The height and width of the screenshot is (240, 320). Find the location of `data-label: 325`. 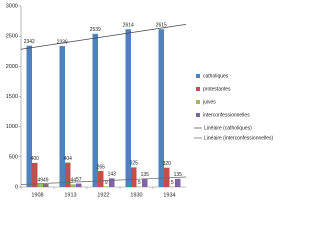

data-label: 325 is located at coordinates (134, 164).